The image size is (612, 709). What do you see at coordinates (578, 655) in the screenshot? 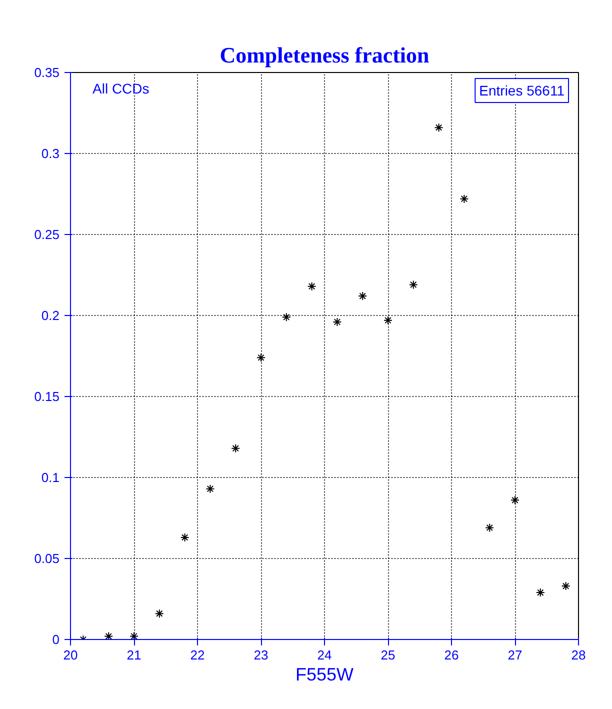
I see `x-tick-label: 28` at bounding box center [578, 655].